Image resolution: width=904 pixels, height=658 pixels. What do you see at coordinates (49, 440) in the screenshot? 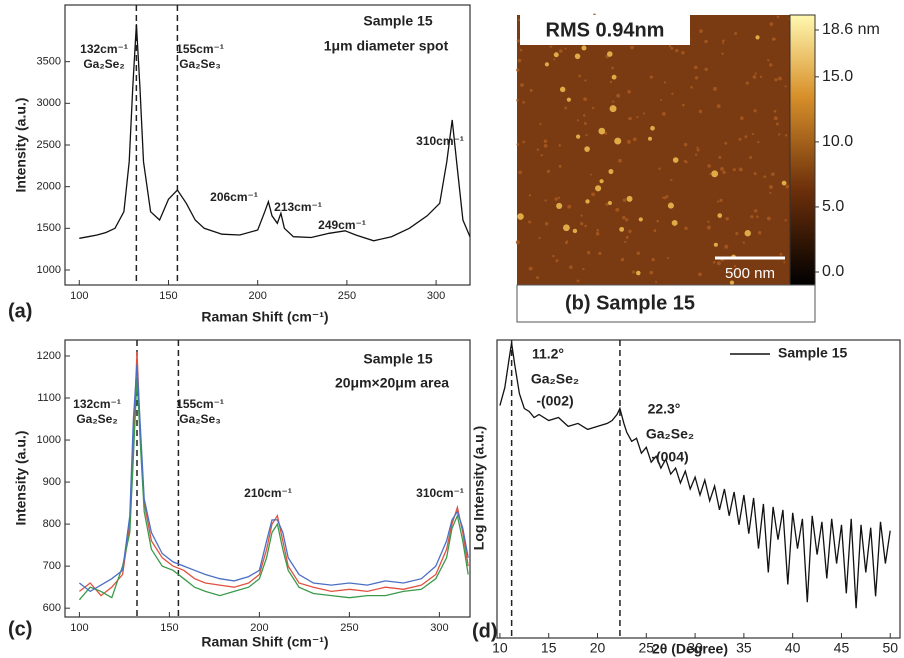
I see `y-tick-label: 1000` at bounding box center [49, 440].